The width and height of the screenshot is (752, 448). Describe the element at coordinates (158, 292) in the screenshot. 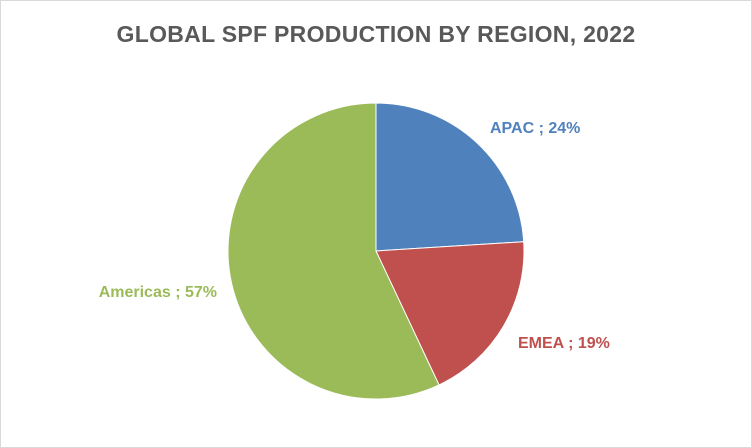

I see `data-label-americas: Americas ; 57%` at that location.